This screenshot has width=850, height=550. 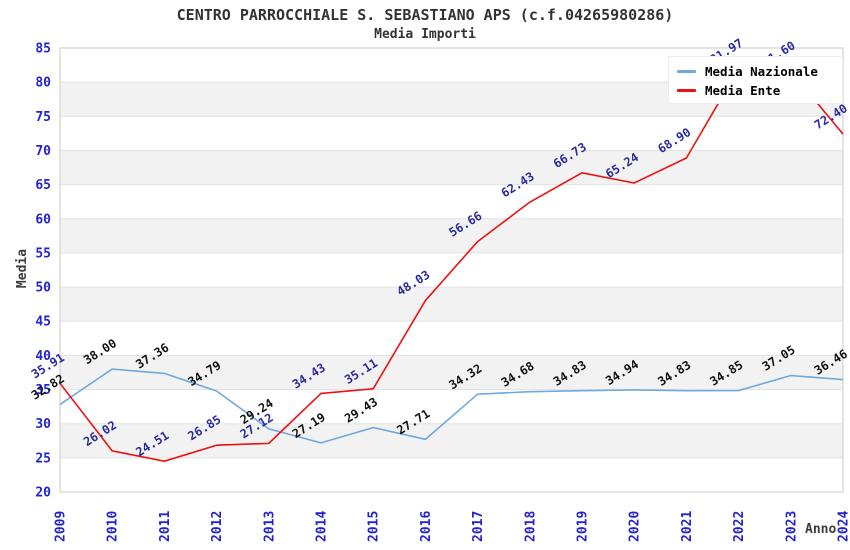 I want to click on x-tick-label: 2009, so click(x=61, y=526).